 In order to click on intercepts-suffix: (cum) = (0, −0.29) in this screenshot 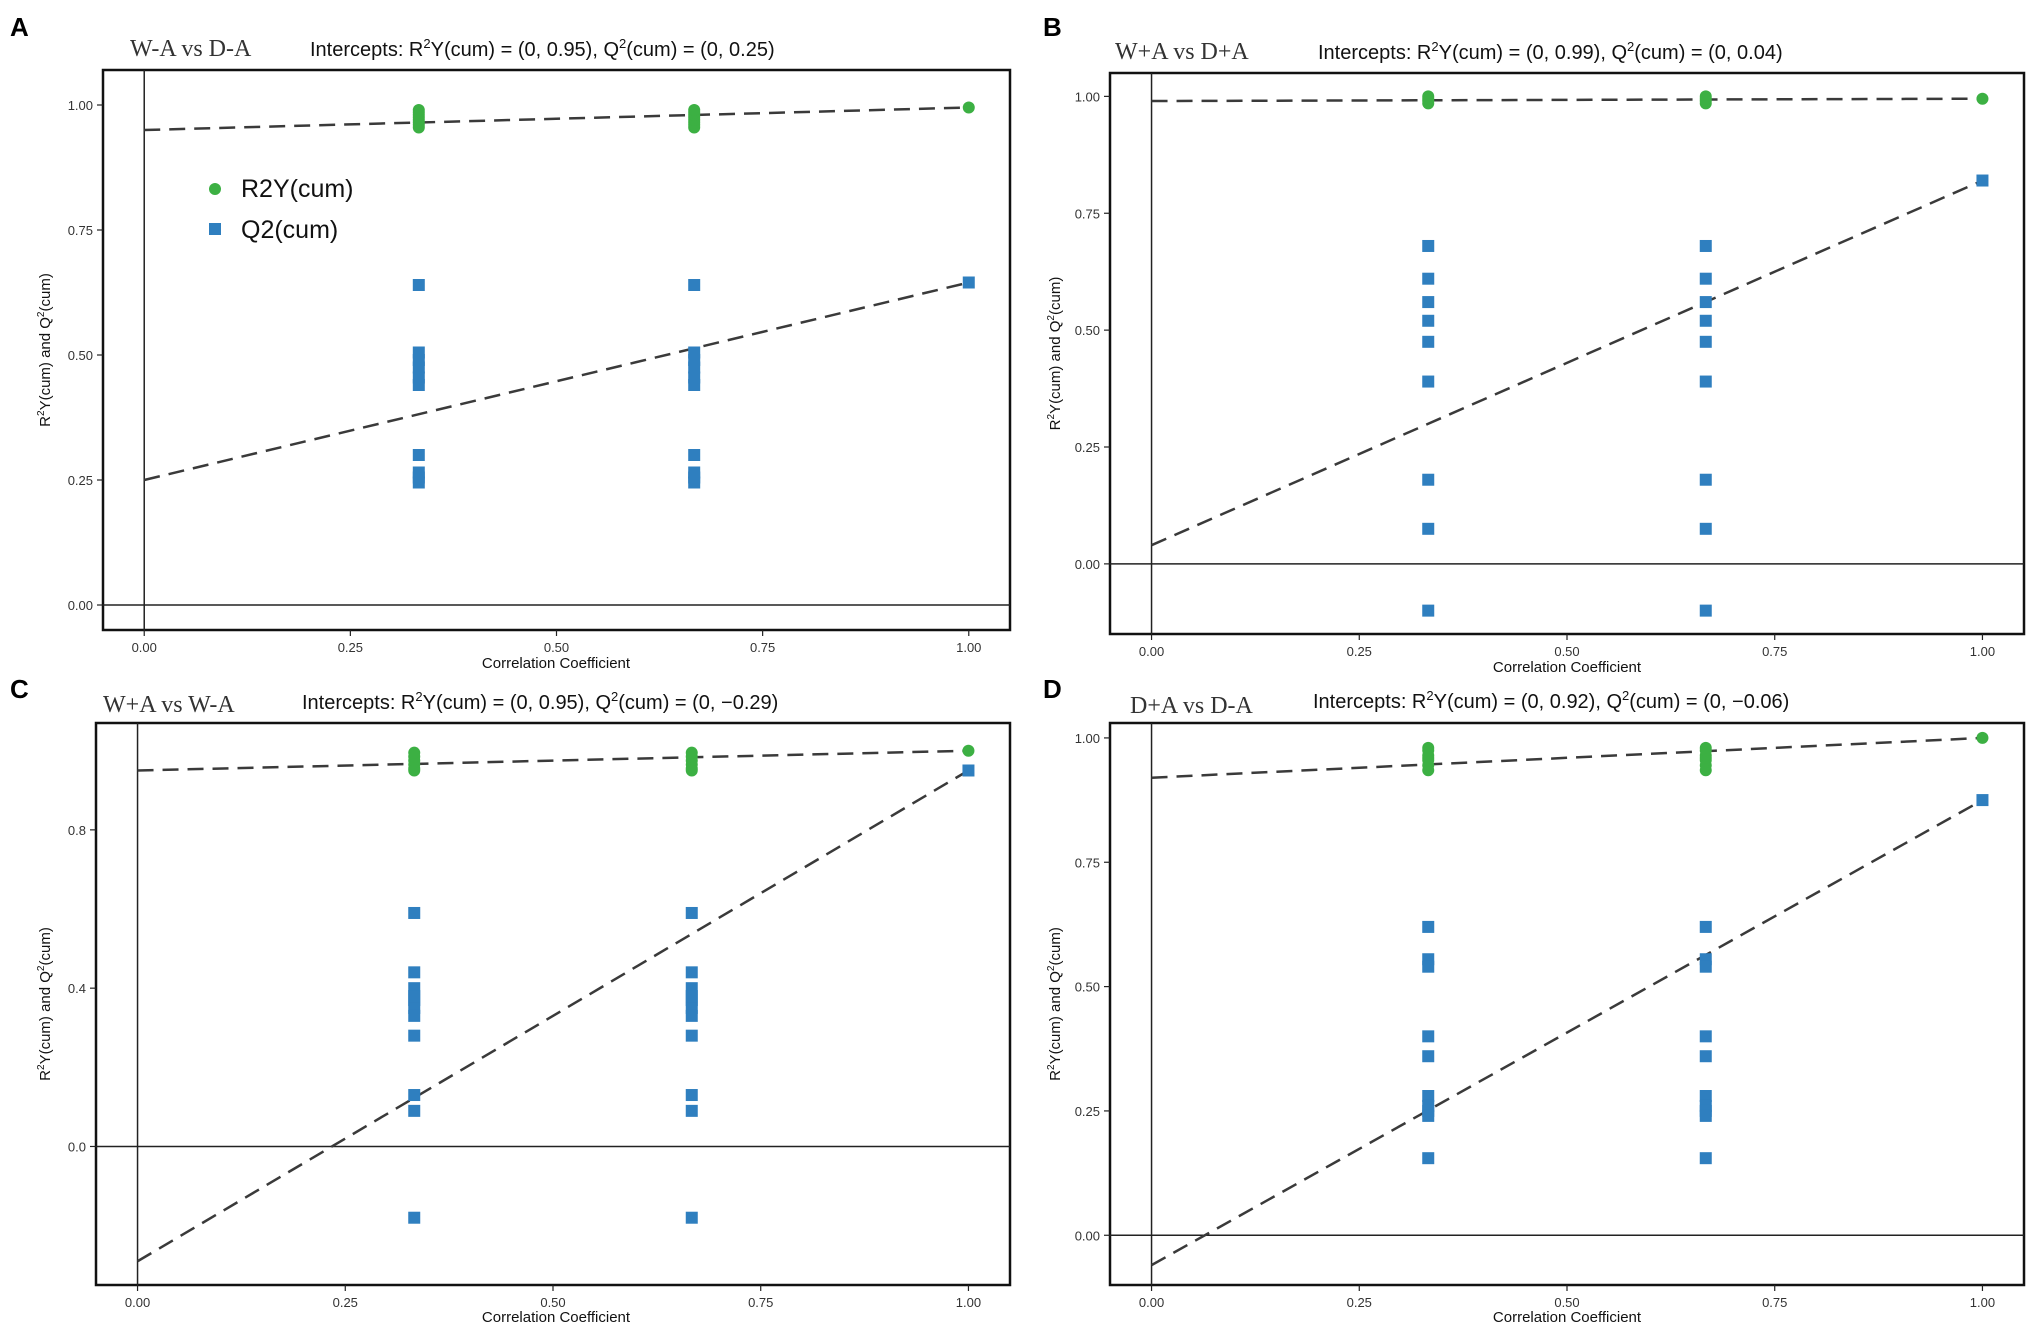, I will do `click(698, 703)`.